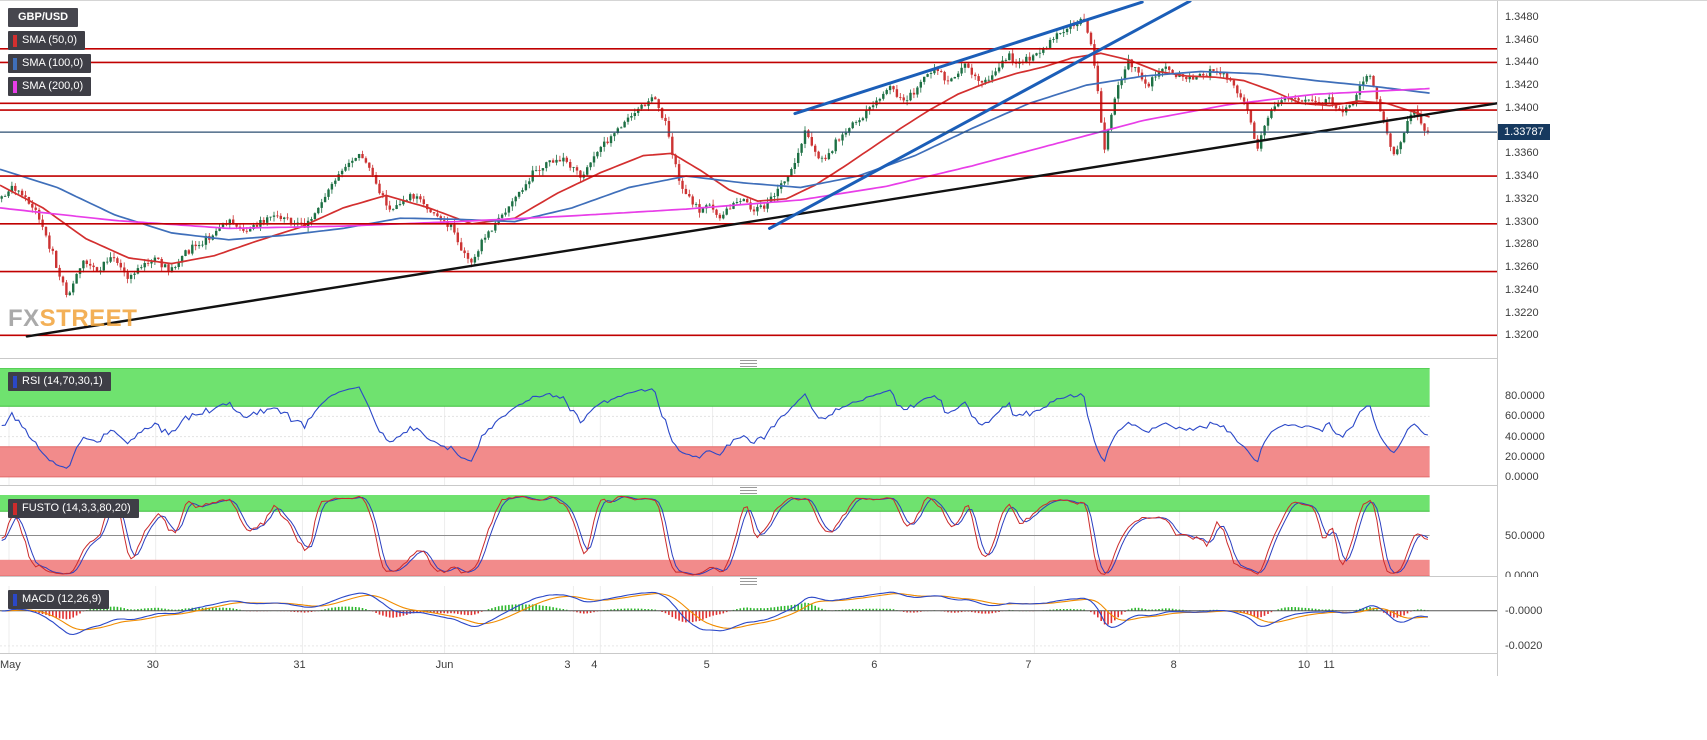  What do you see at coordinates (15, 381) in the screenshot?
I see `rsi-color-strip` at bounding box center [15, 381].